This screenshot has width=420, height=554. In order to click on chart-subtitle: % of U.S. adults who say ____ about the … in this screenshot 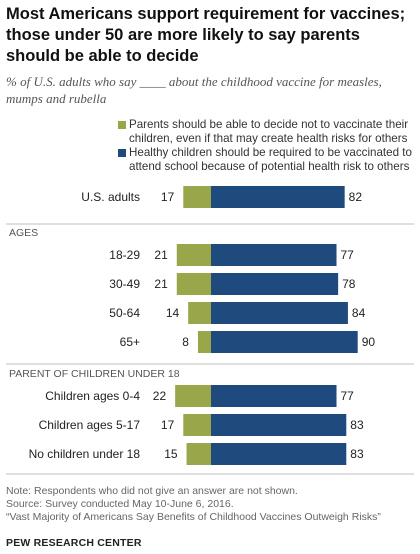, I will do `click(194, 90)`.